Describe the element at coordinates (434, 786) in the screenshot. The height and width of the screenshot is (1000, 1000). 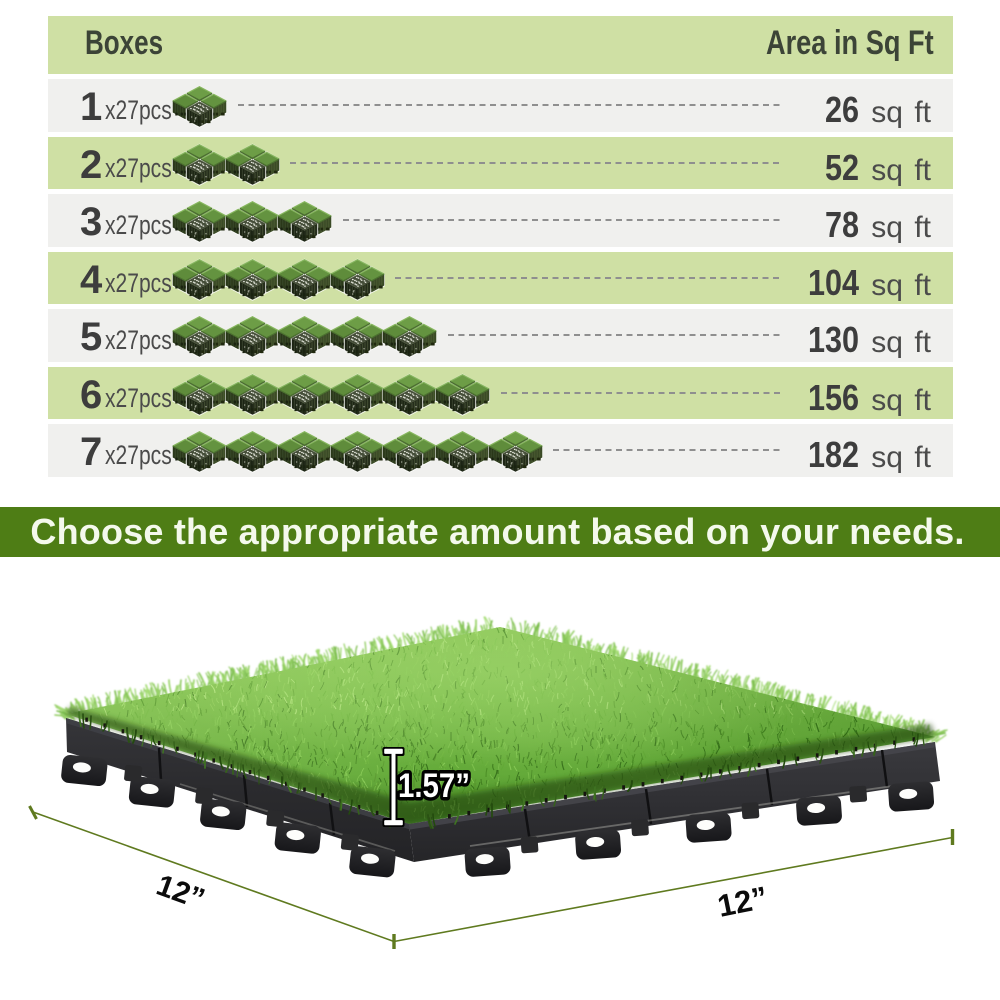
I see `svg-text: 1.57”` at that location.